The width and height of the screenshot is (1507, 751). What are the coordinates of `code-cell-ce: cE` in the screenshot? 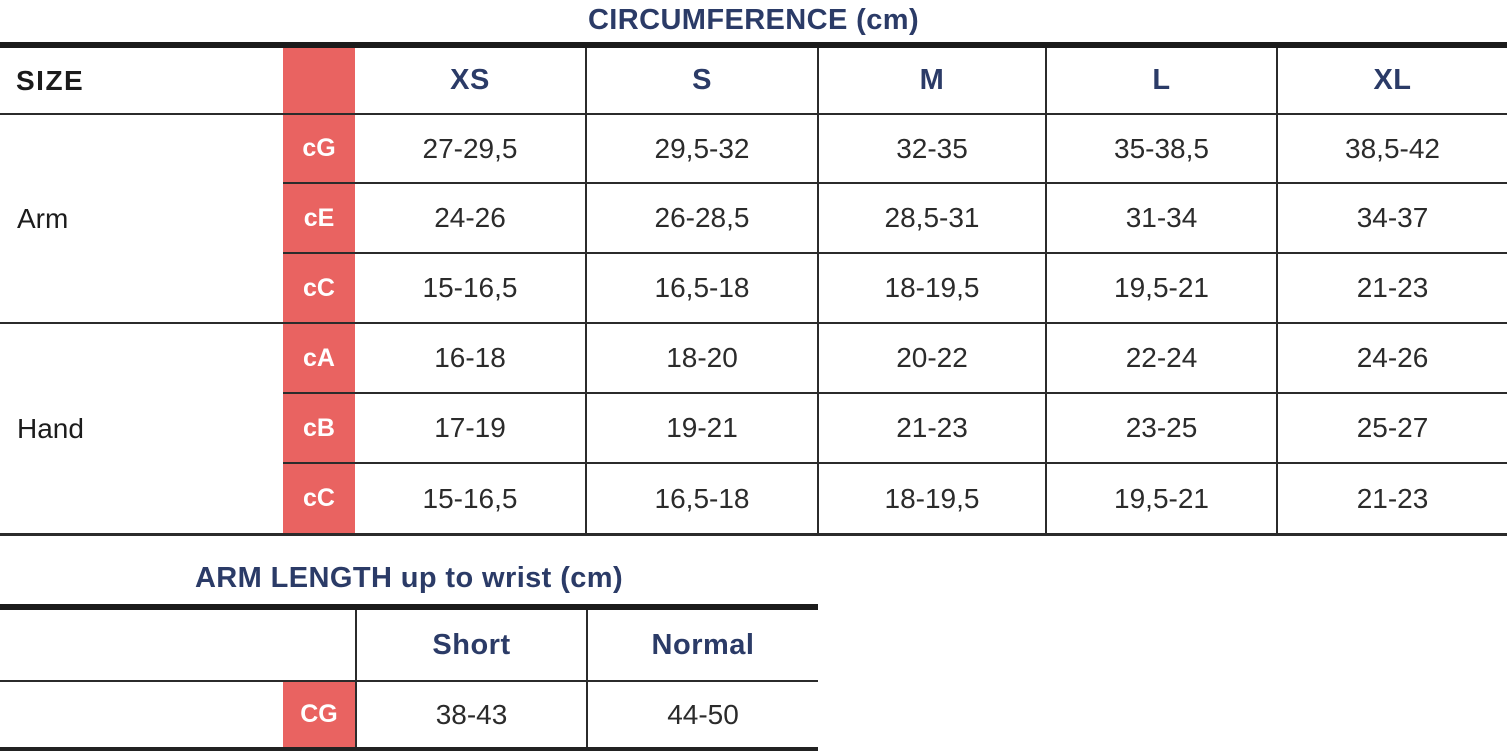 It's located at (319, 217).